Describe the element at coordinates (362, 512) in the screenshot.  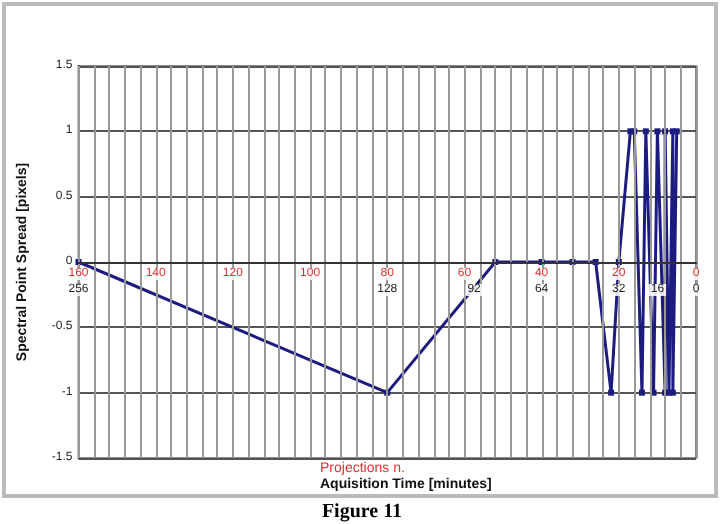
I see `caption: Figure 11` at that location.